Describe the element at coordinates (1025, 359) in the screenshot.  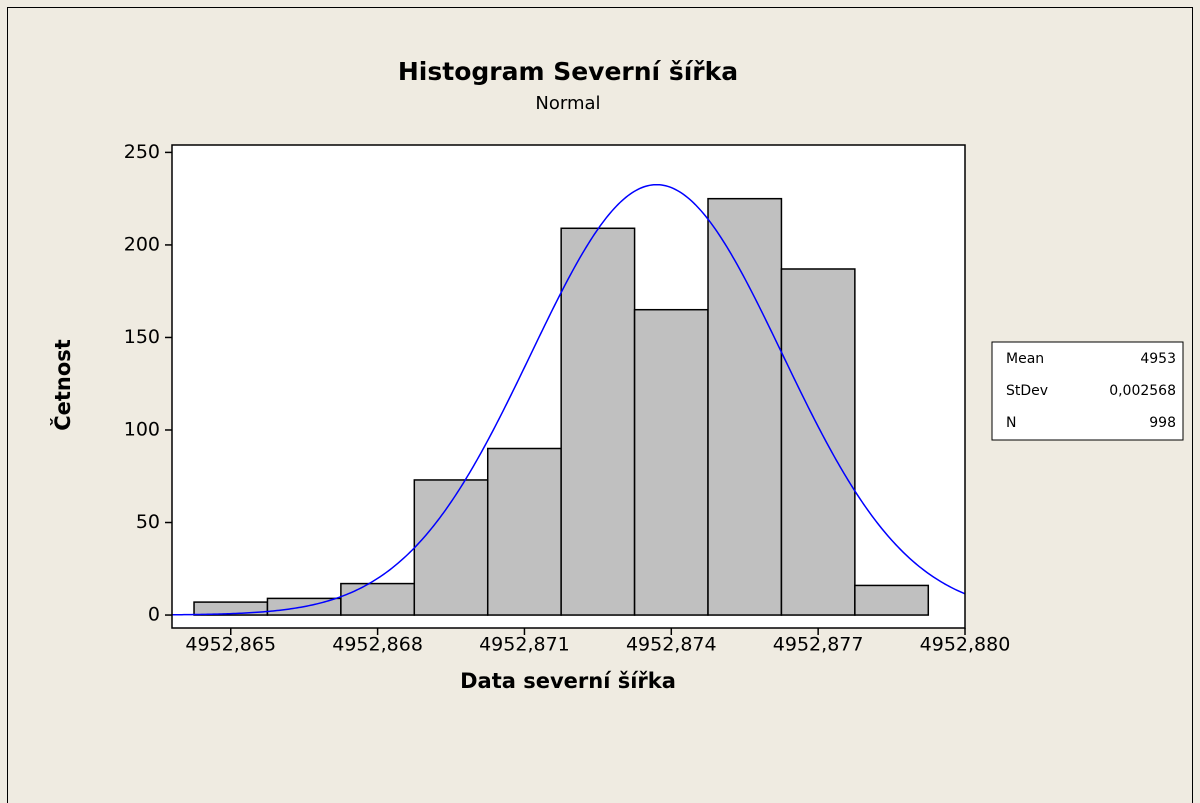
I see `stats-label: Mean` at that location.